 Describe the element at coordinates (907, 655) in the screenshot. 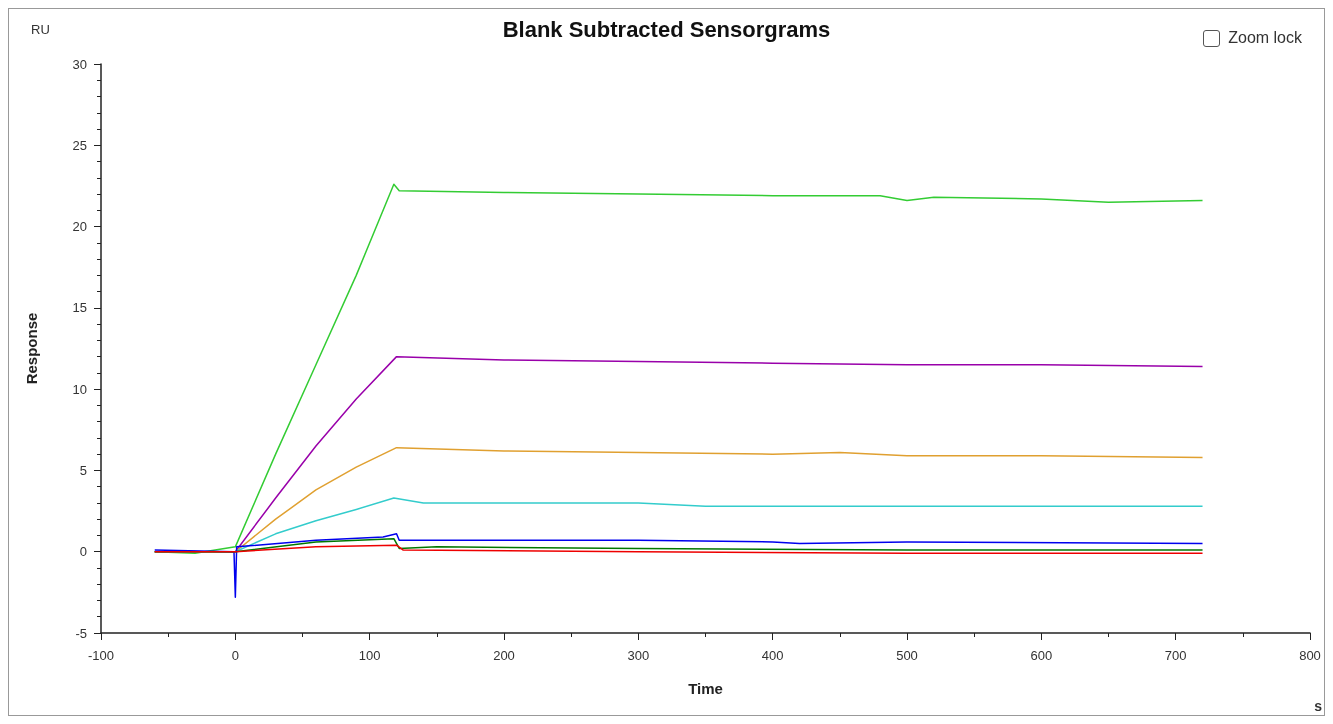

I see `x-tick-label: 500` at that location.